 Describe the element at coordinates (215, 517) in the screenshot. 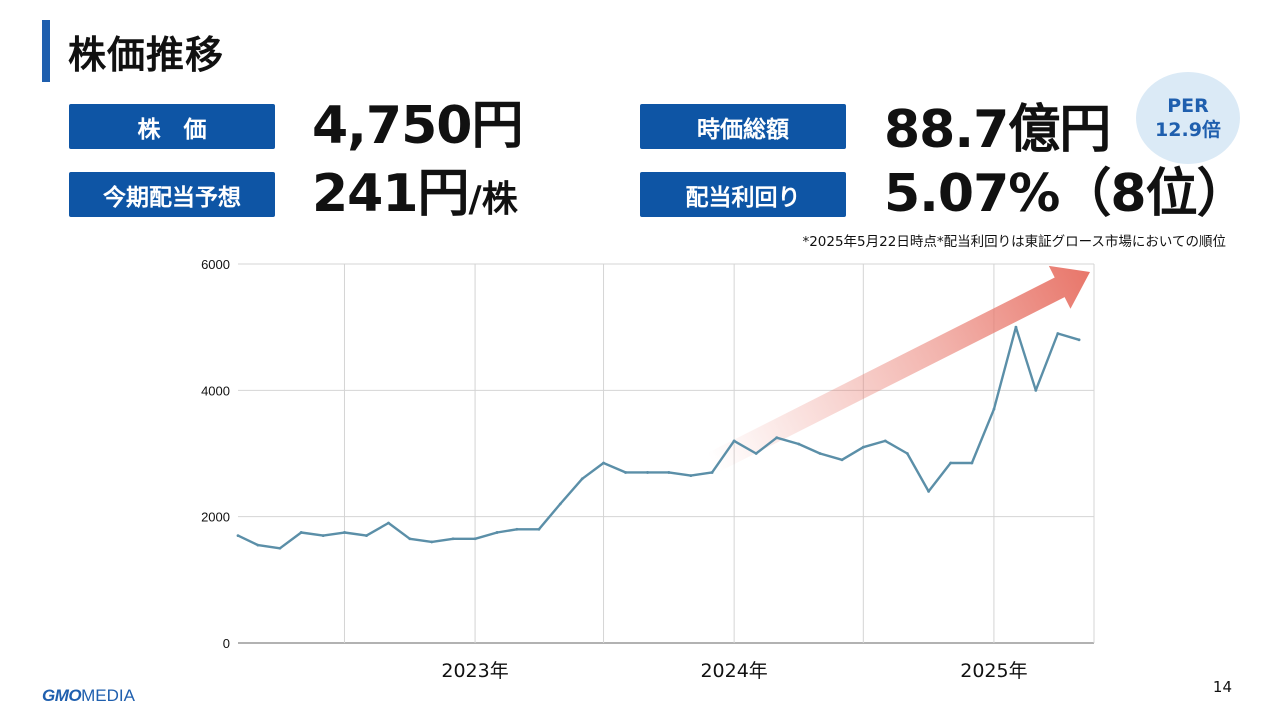

I see `y-tick-label: 2000` at that location.